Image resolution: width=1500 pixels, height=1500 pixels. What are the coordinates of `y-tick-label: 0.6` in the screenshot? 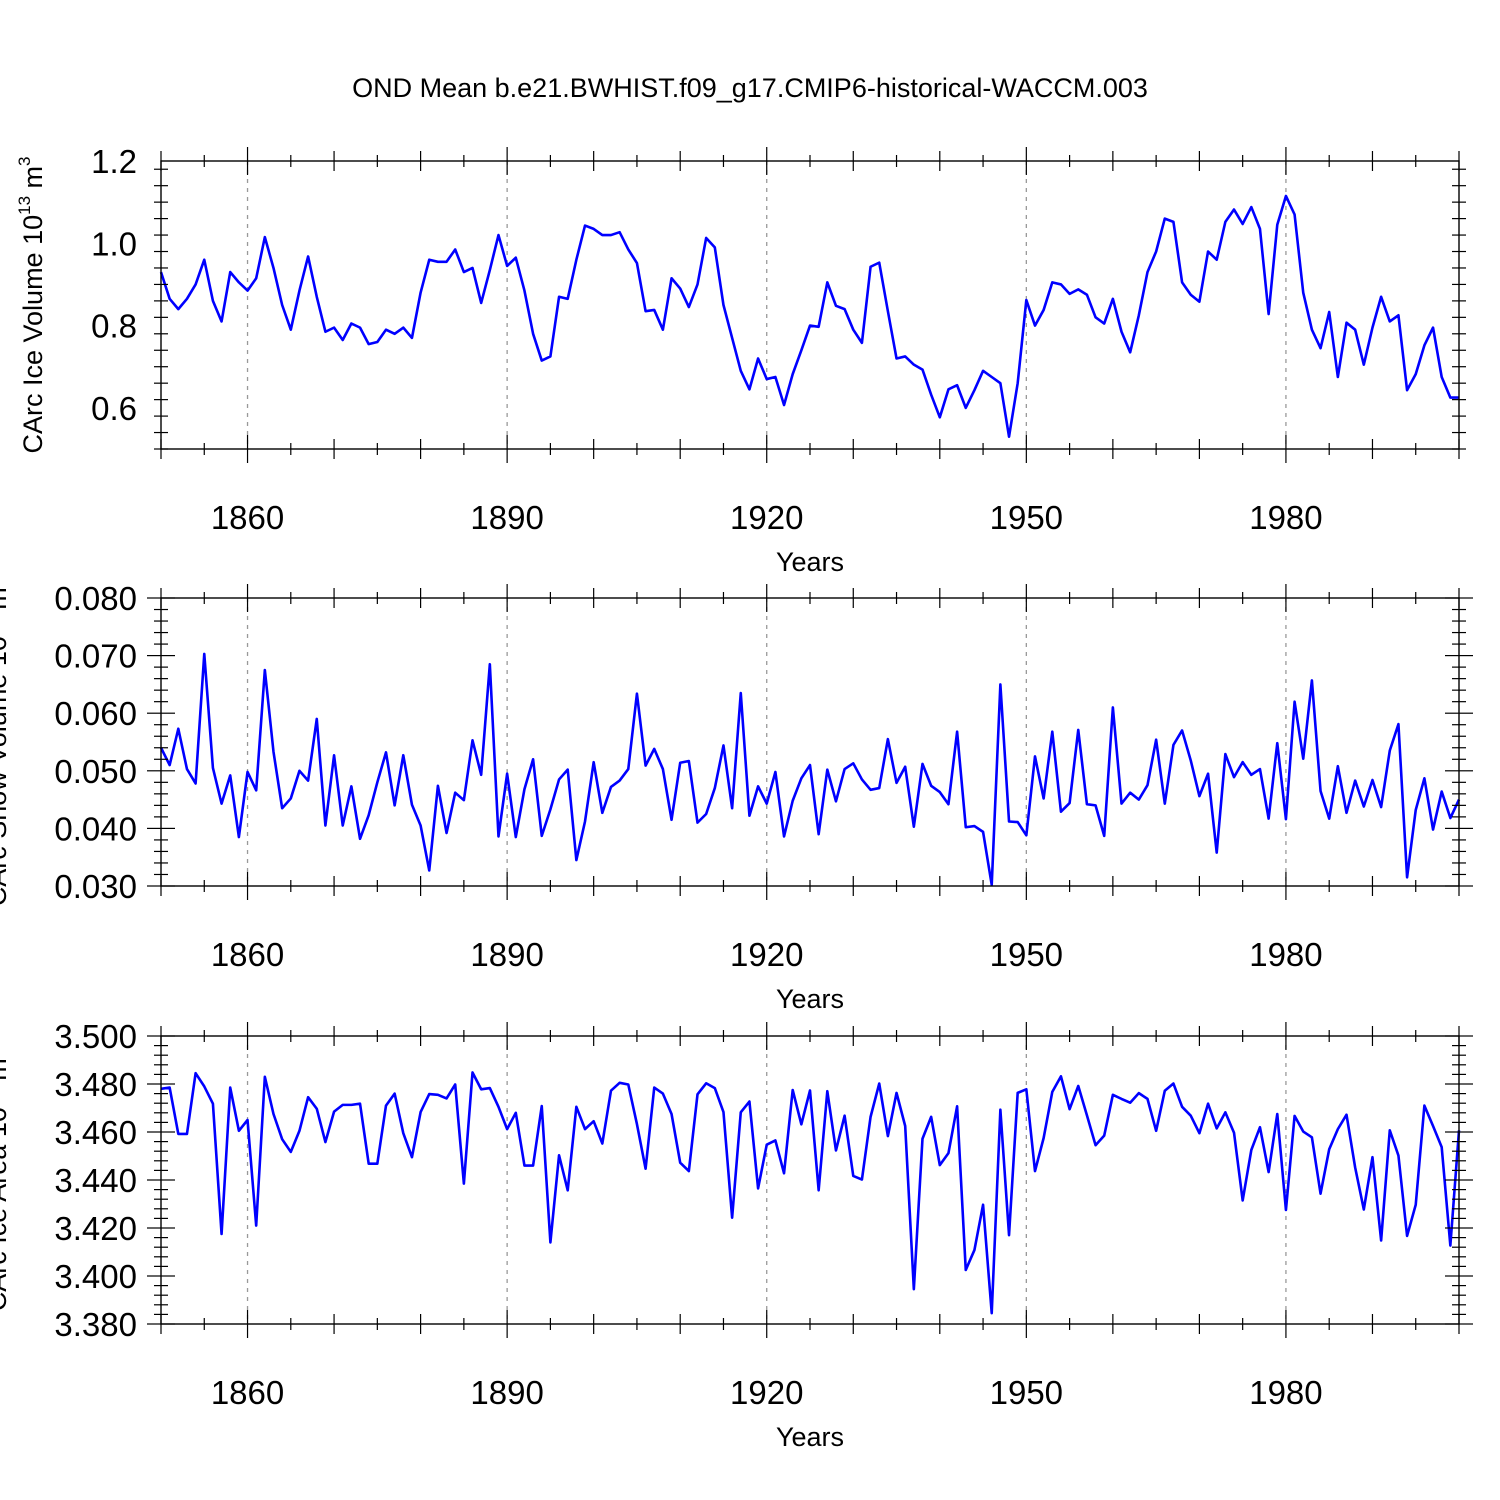 It's located at (114, 408).